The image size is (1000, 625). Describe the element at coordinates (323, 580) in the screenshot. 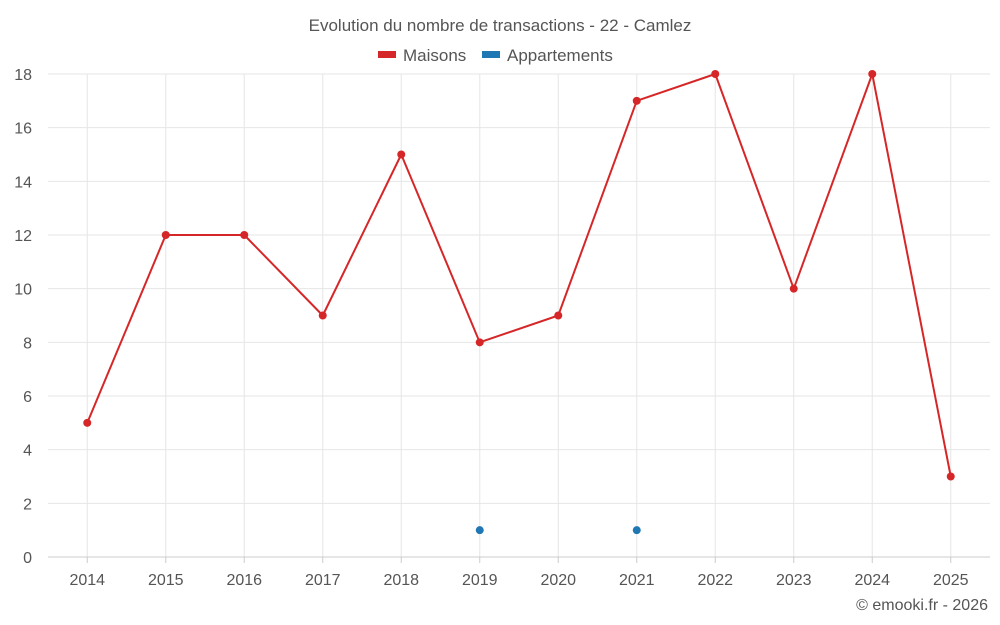

I see `x-tick-label: 2017` at that location.